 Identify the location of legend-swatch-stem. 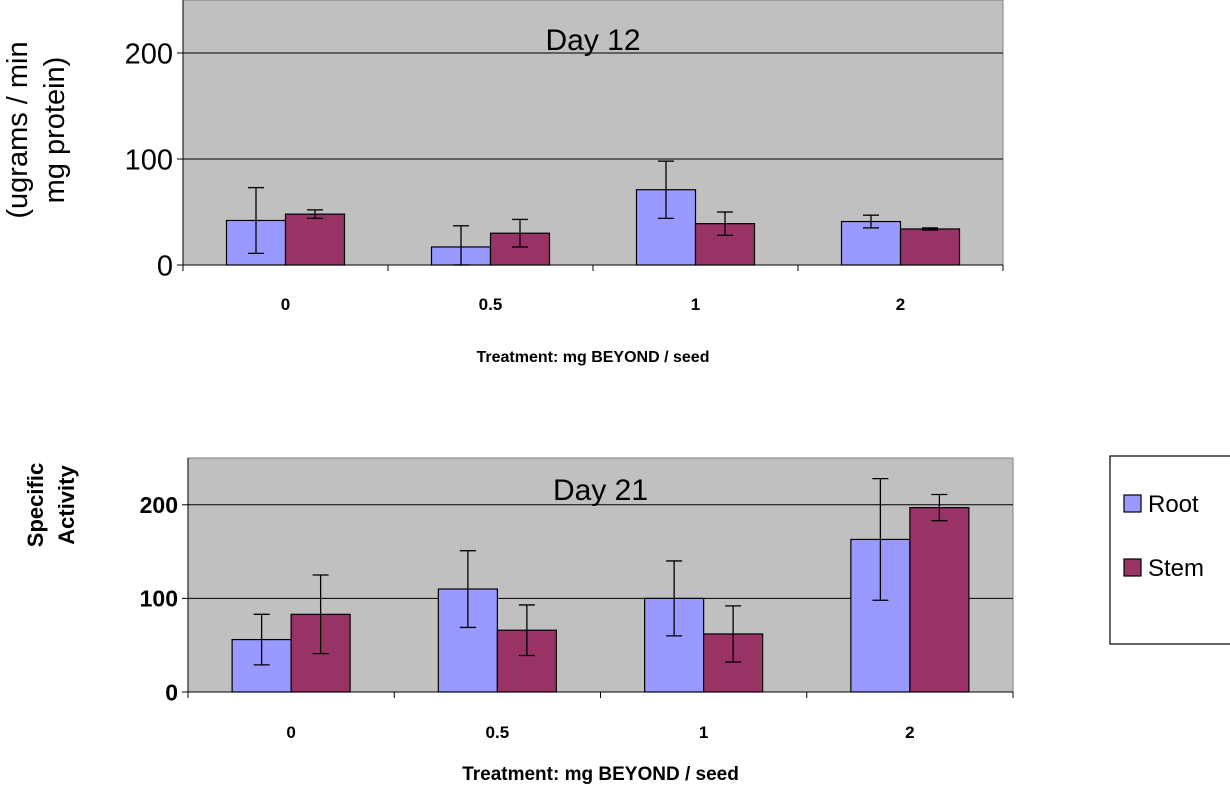
(1132, 567).